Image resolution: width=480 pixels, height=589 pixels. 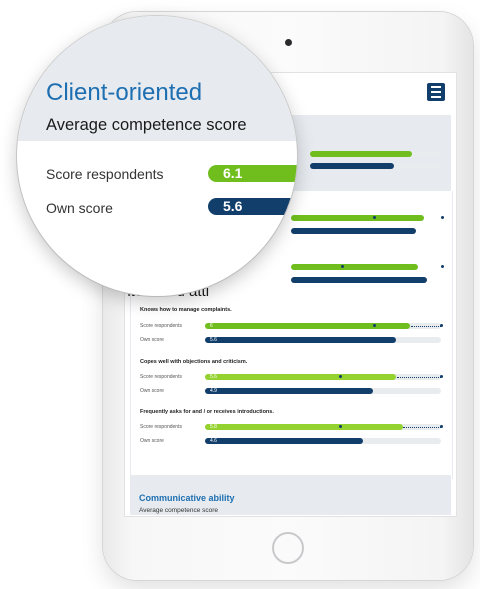 What do you see at coordinates (211, 326) in the screenshot?
I see `bar-value: 6` at bounding box center [211, 326].